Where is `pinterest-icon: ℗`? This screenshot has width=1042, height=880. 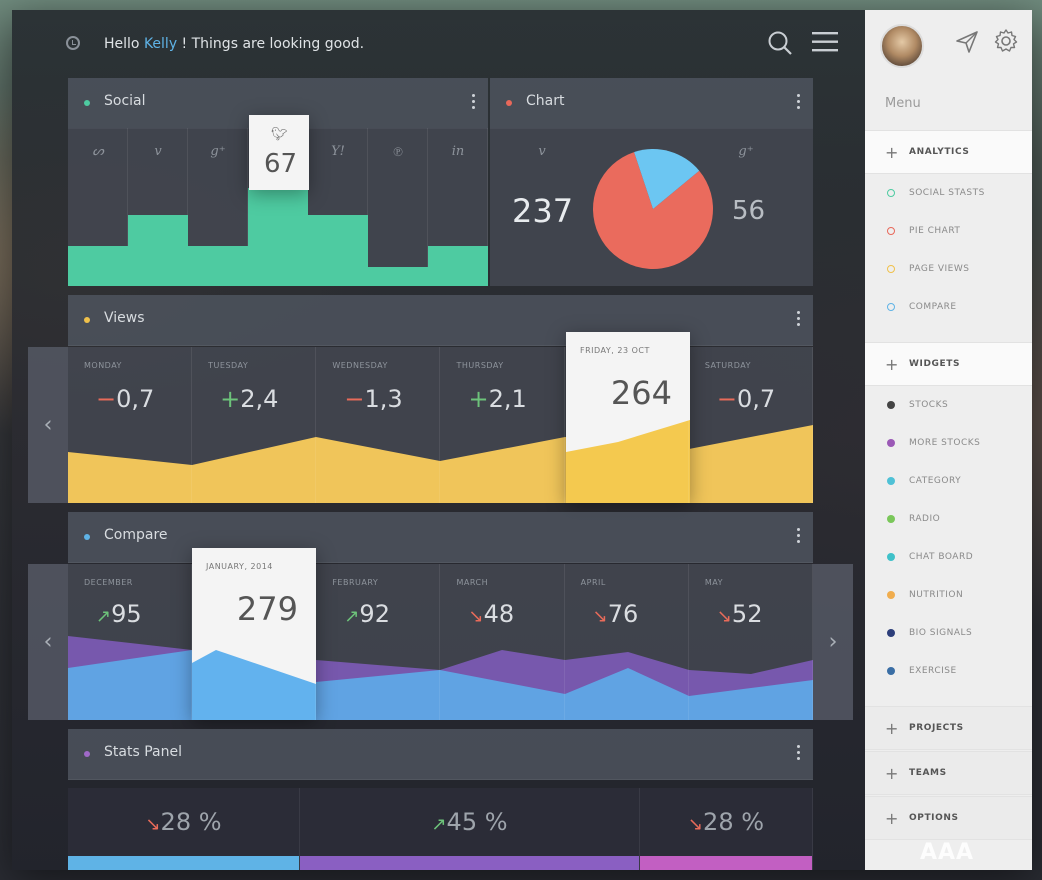
pinterest-icon: ℗ is located at coordinates (398, 152).